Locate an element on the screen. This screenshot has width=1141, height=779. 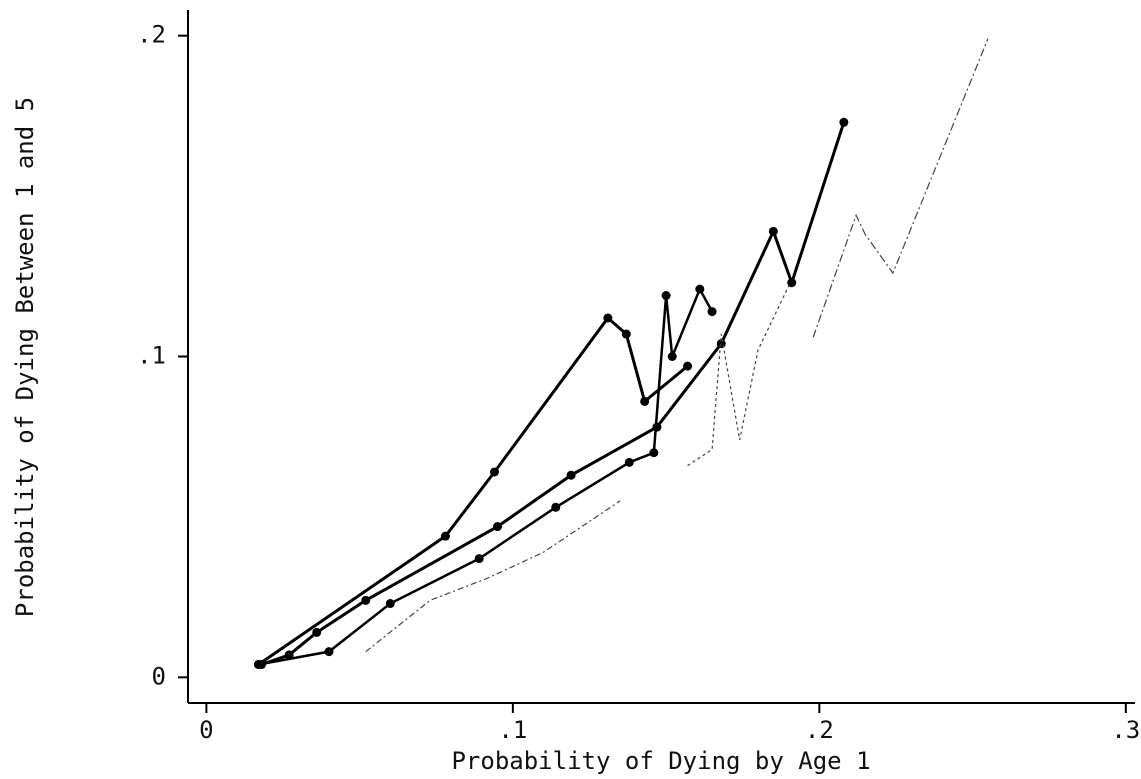
y-tick-label: .1 is located at coordinates (151, 356).